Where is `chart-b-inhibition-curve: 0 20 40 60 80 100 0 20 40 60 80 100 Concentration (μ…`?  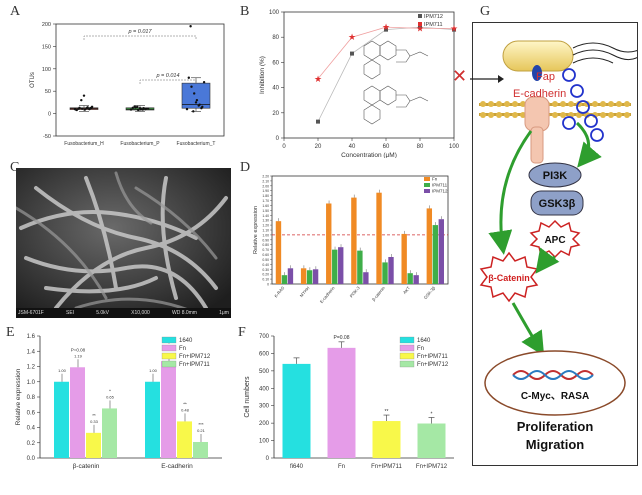
chart-b-inhibition-curve: 0 20 40 60 80 100 0 20 40 60 80 100 Concentration (μ… is located at coordinates (359, 84).